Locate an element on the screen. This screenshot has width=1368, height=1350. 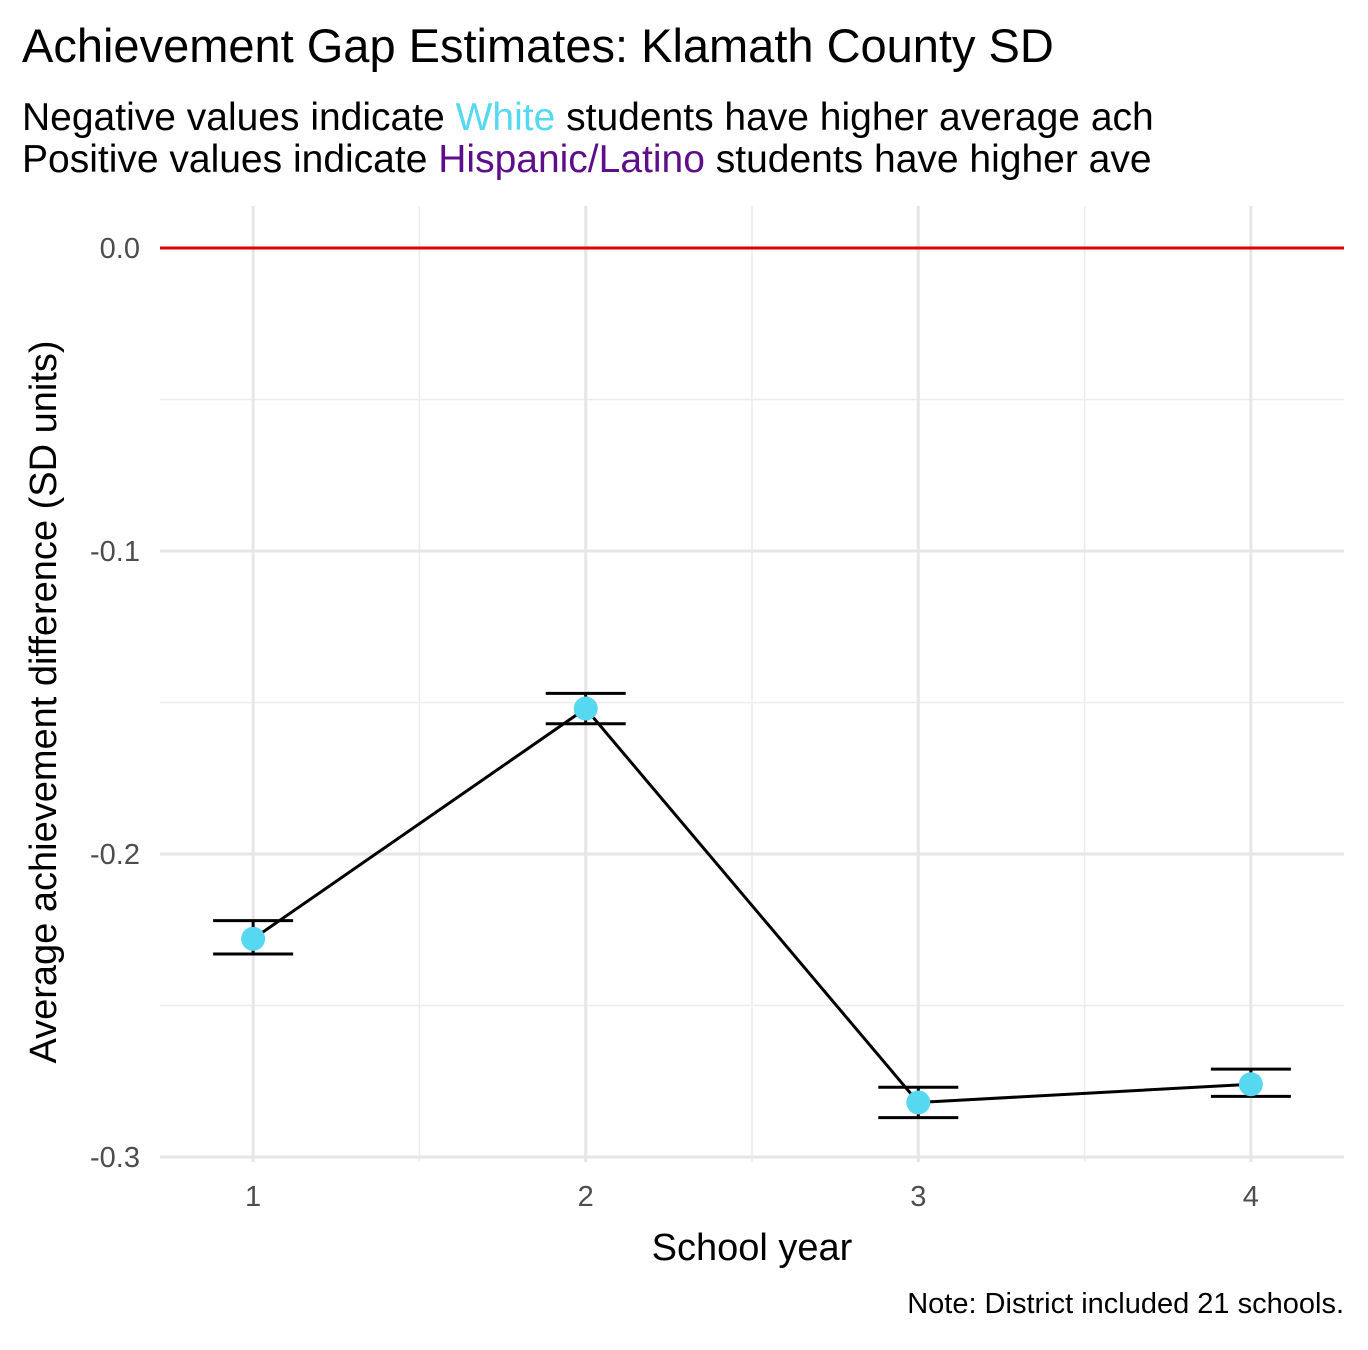
y-tick-label: 0.0 is located at coordinates (120, 249).